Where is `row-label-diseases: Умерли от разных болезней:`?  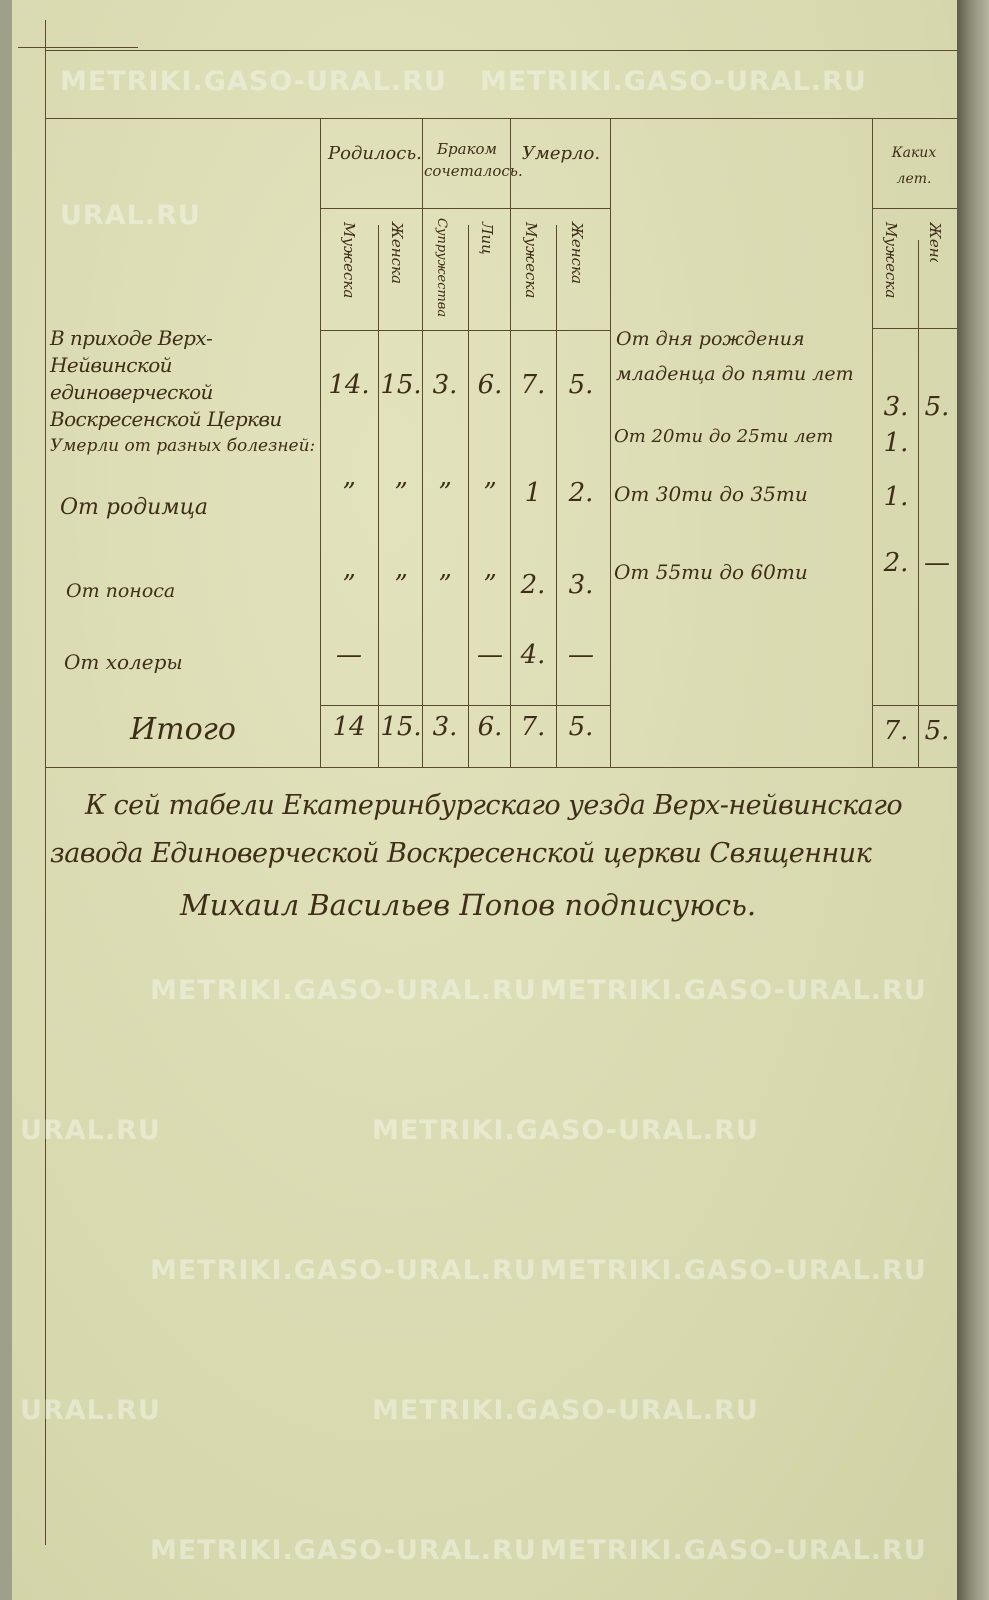
row-label-diseases: Умерли от разных болезней: is located at coordinates (183, 446).